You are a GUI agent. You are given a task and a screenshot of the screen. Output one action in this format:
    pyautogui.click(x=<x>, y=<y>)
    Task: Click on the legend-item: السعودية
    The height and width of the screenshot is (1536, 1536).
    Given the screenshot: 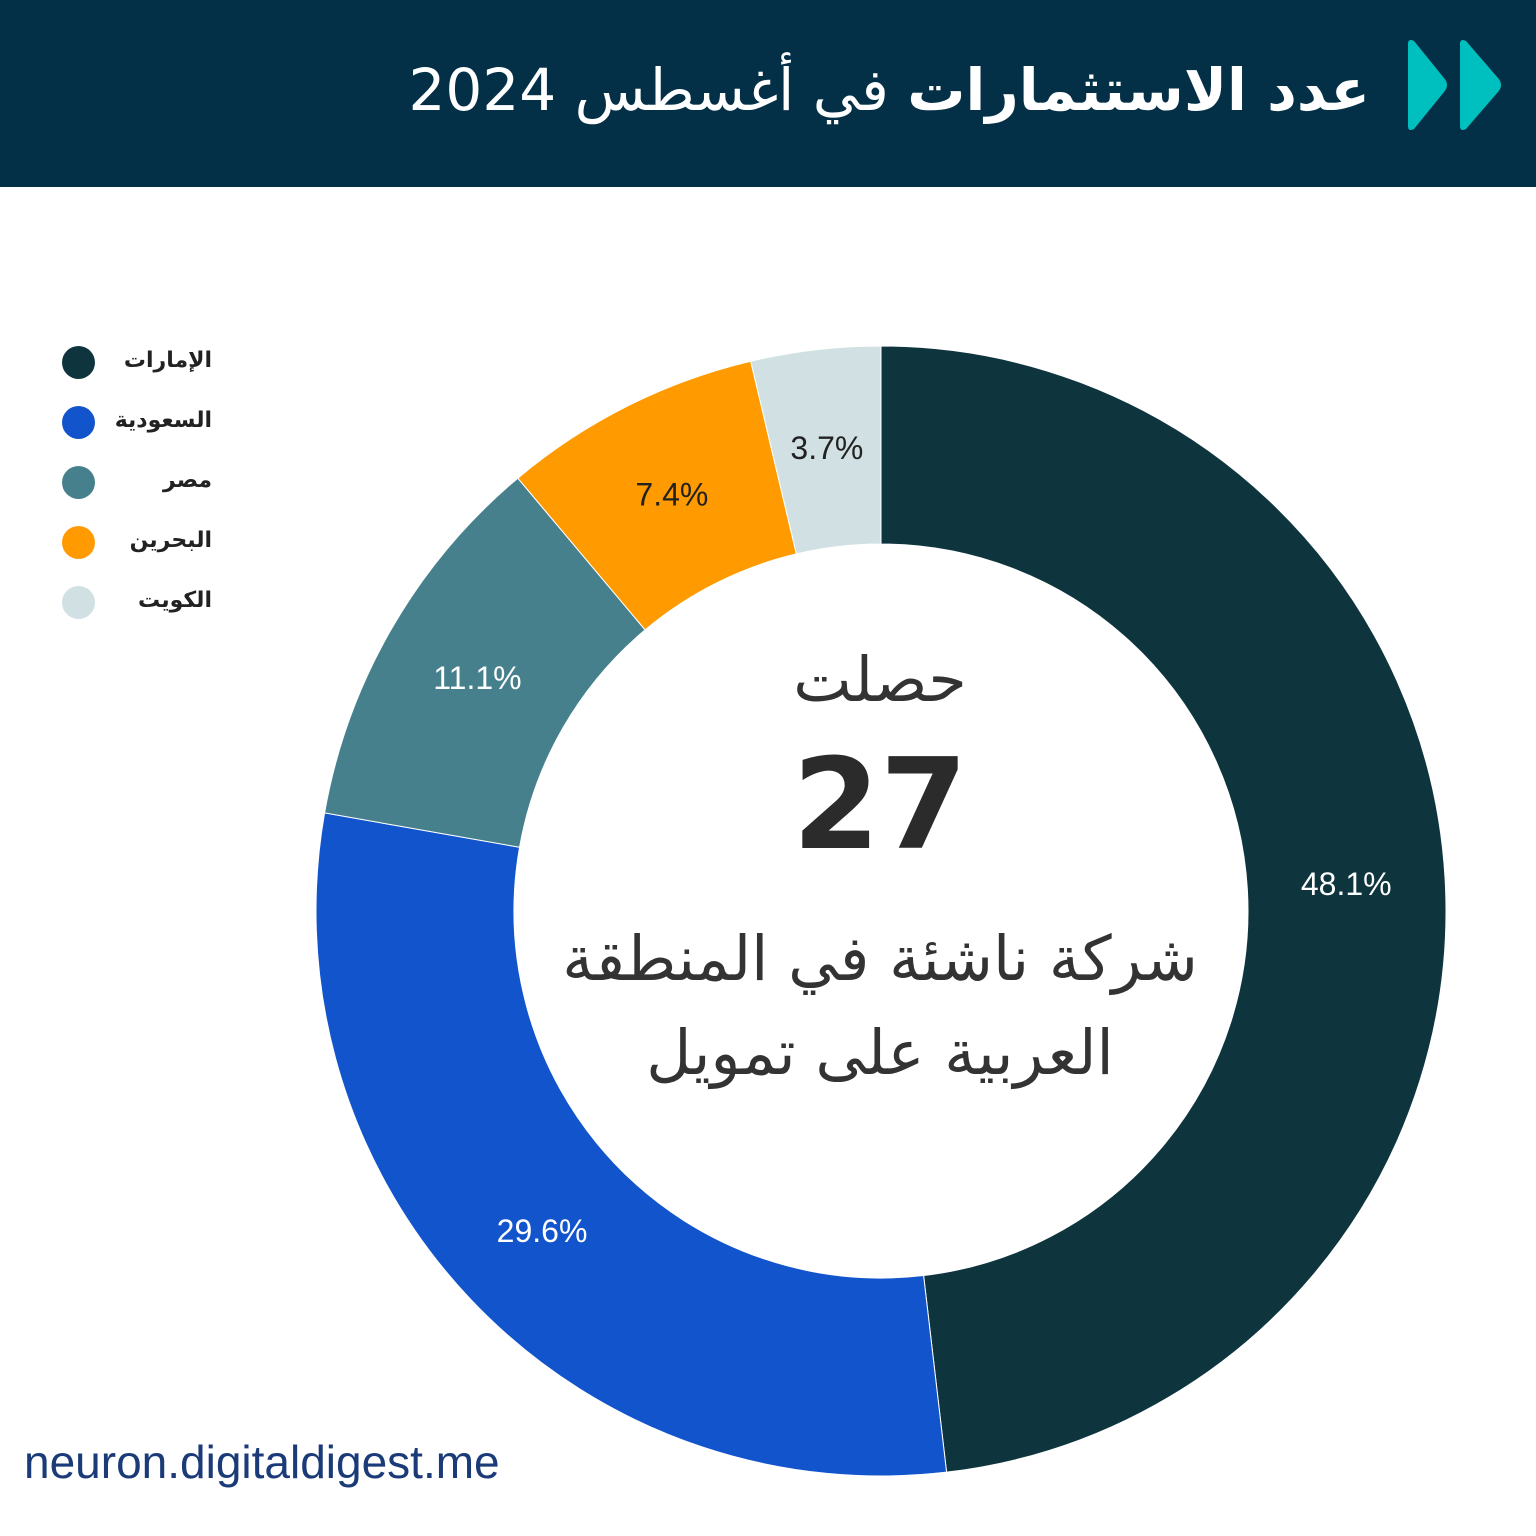 What is the action you would take?
    pyautogui.click(x=140, y=420)
    